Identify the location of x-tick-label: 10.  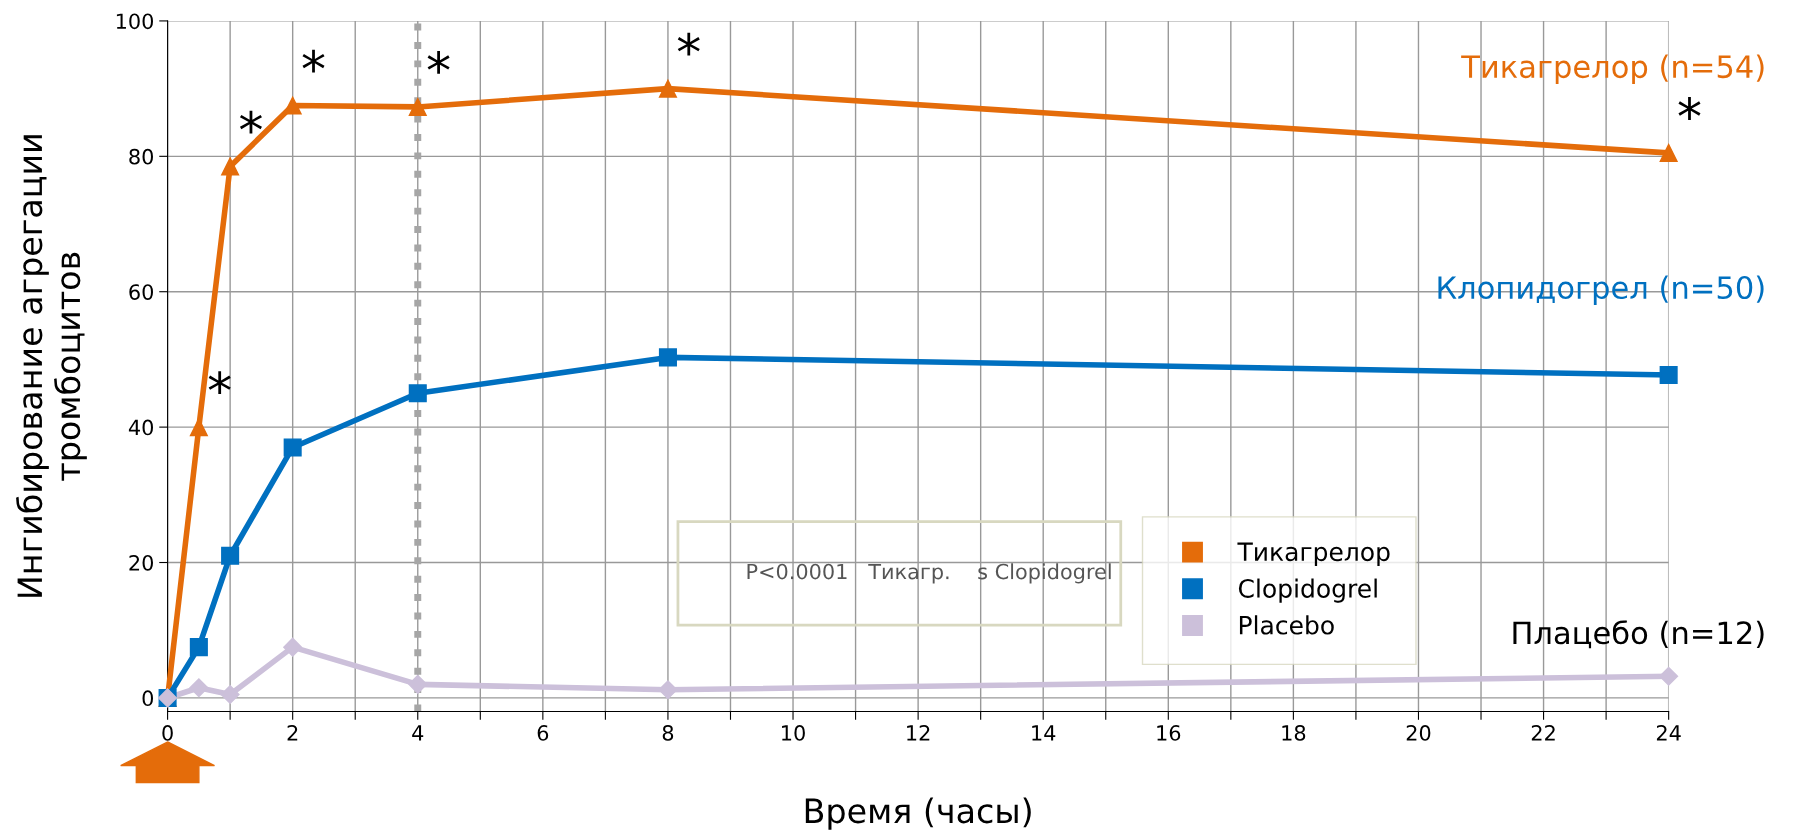
(793, 733).